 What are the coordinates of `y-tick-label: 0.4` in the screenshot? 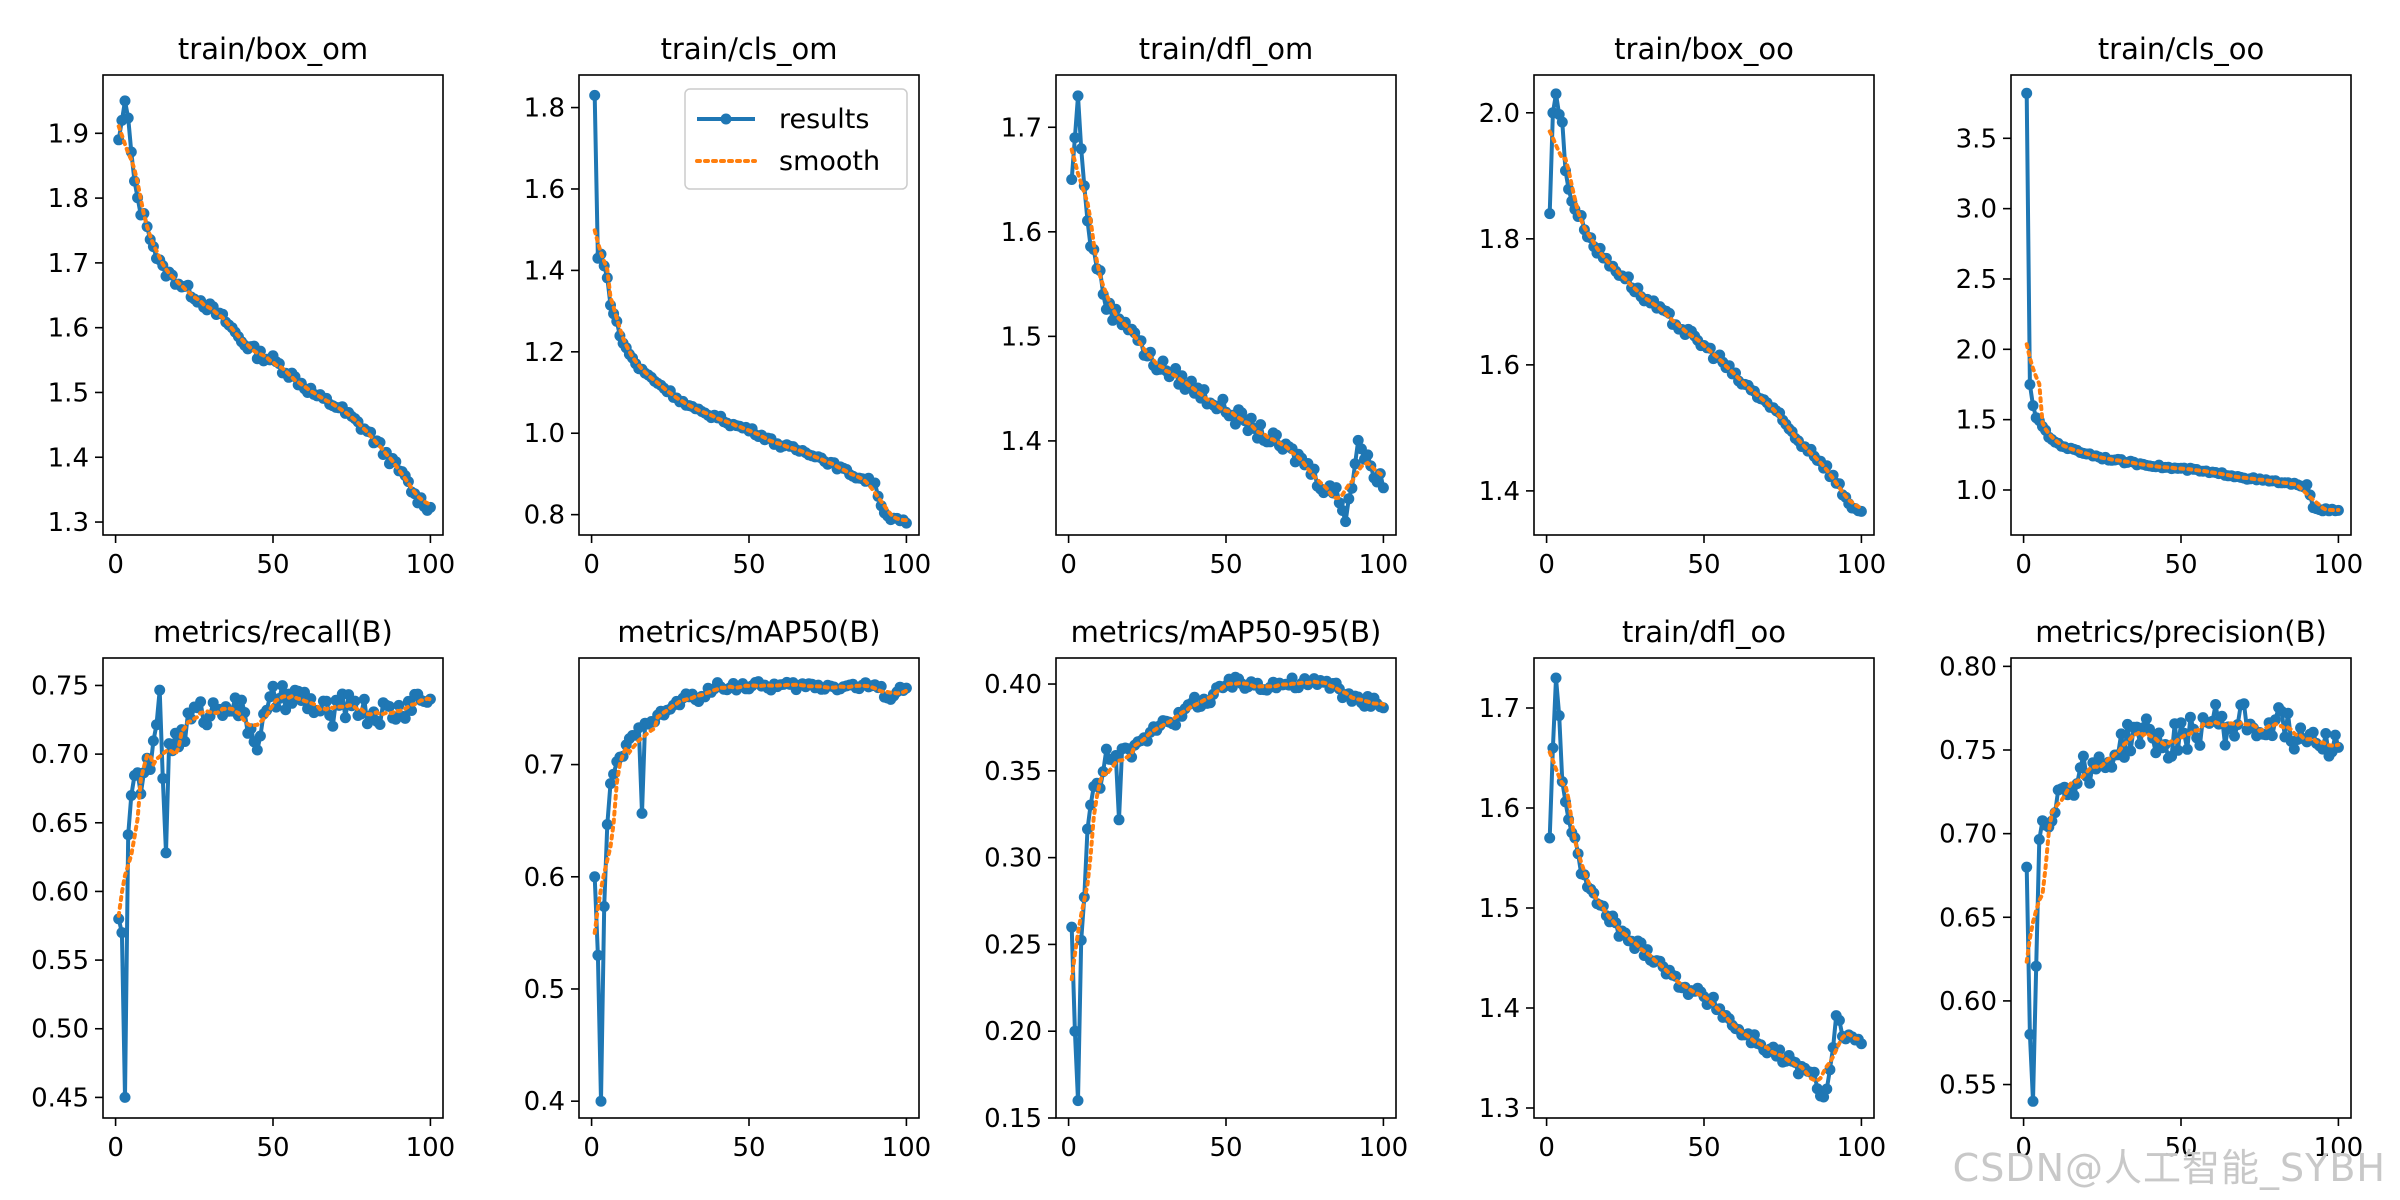 It's located at (544, 1102).